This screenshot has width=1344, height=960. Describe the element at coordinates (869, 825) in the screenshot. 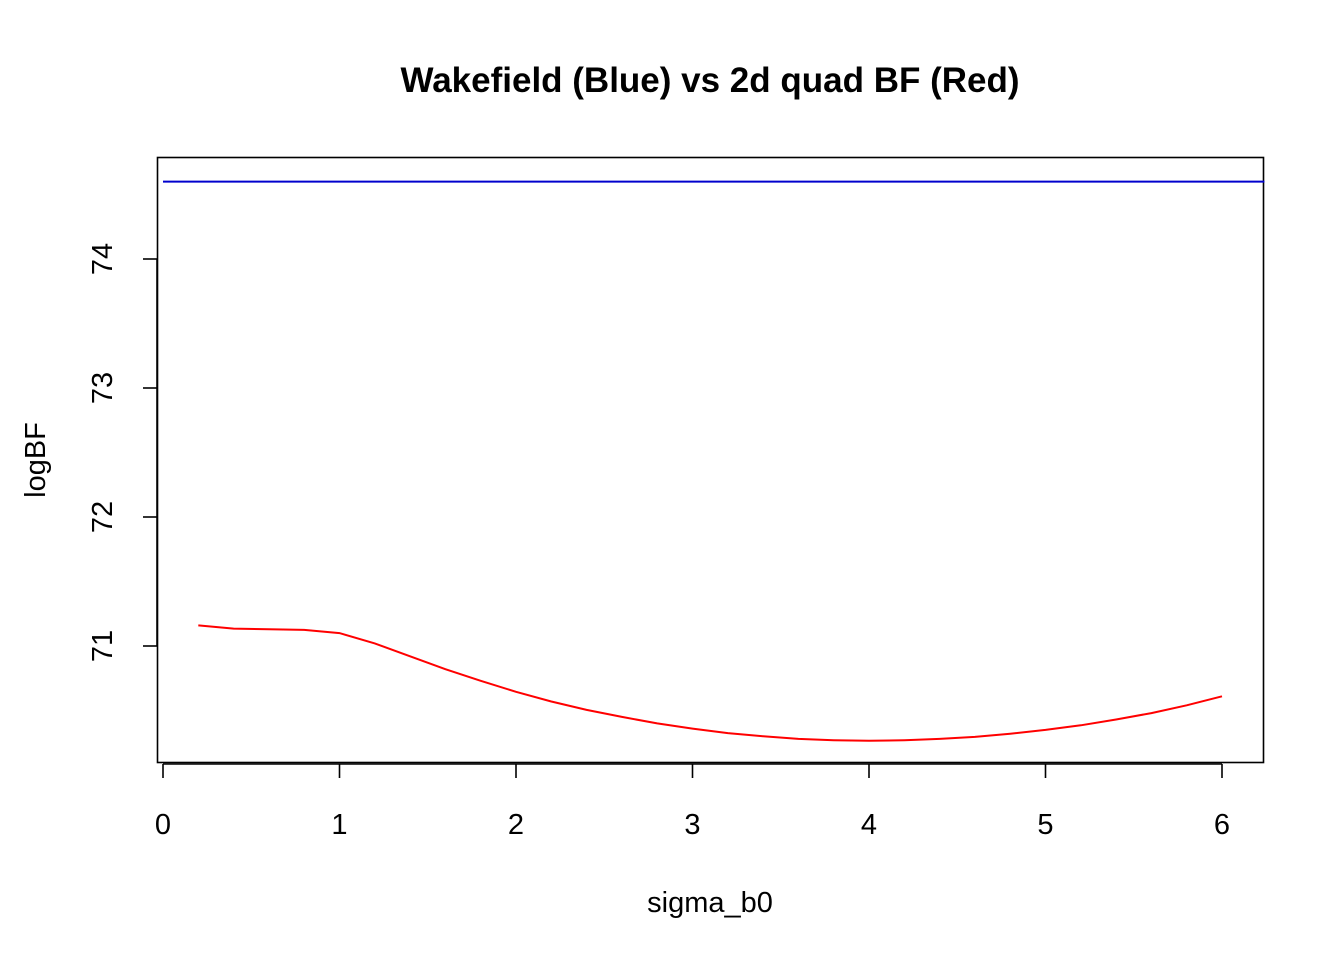

I see `x-tick-label: 4` at that location.